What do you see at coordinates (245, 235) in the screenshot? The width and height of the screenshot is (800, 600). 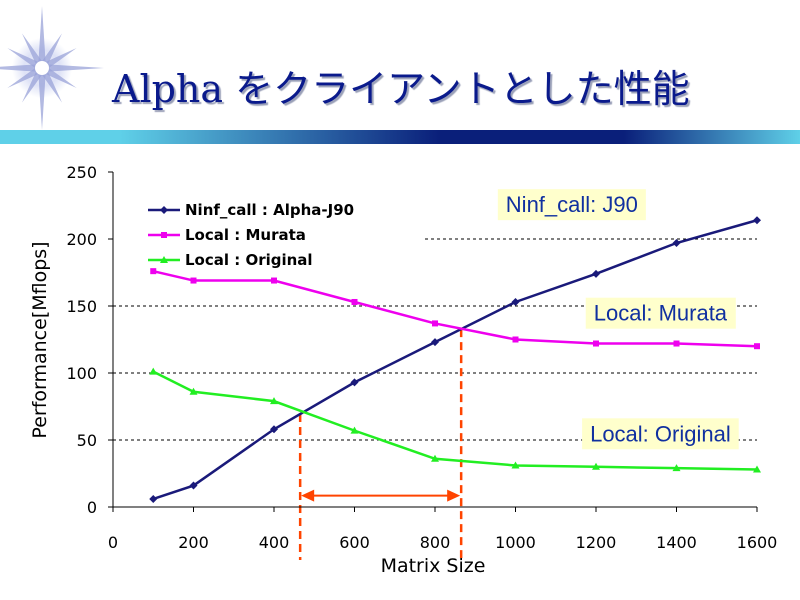 I see `legend-label: Local : Murata` at bounding box center [245, 235].